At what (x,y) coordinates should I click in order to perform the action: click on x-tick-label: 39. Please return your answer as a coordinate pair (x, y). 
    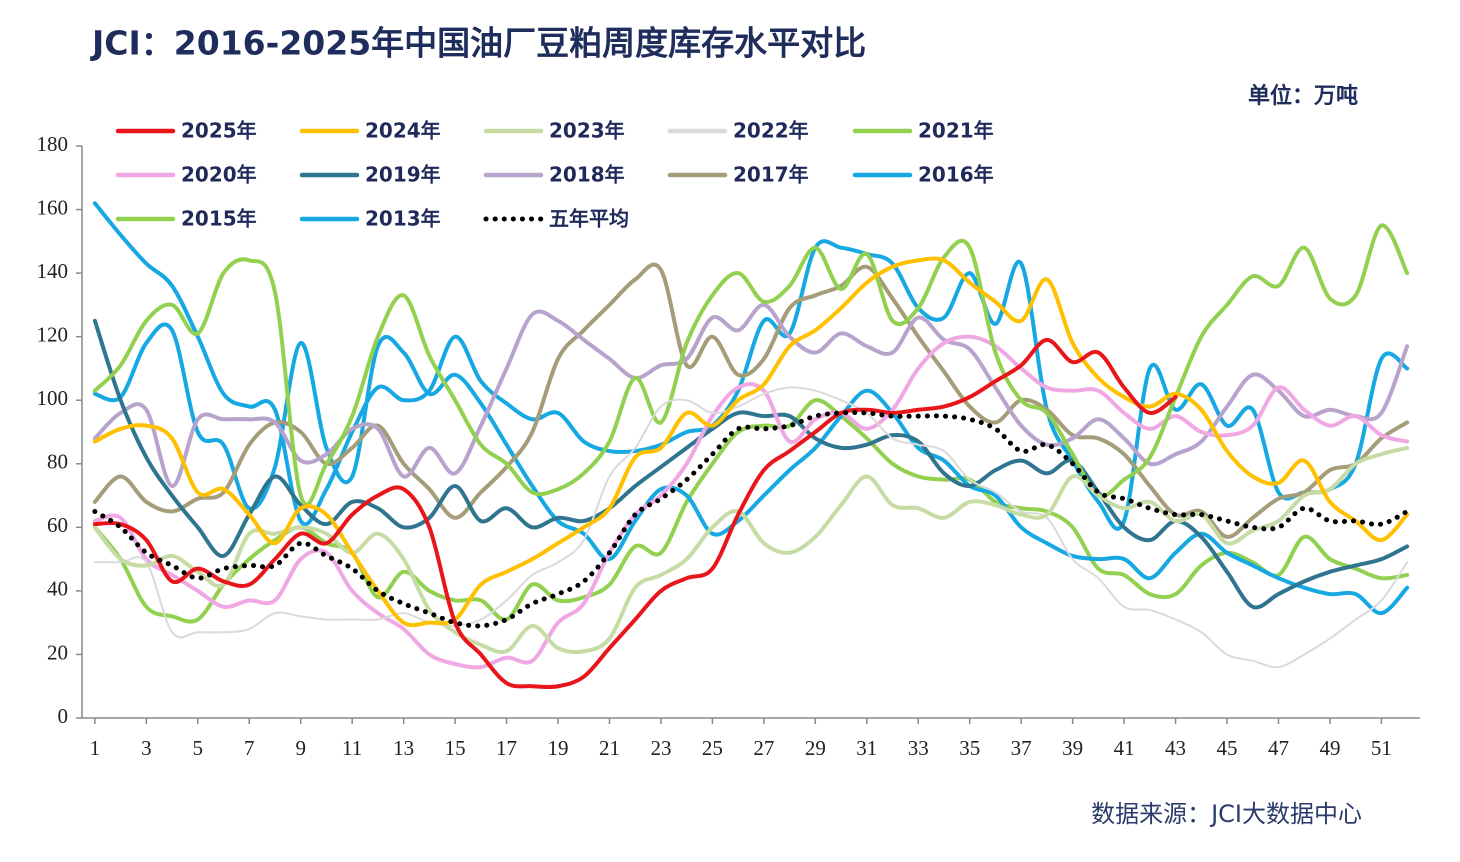
    Looking at the image, I should click on (1072, 748).